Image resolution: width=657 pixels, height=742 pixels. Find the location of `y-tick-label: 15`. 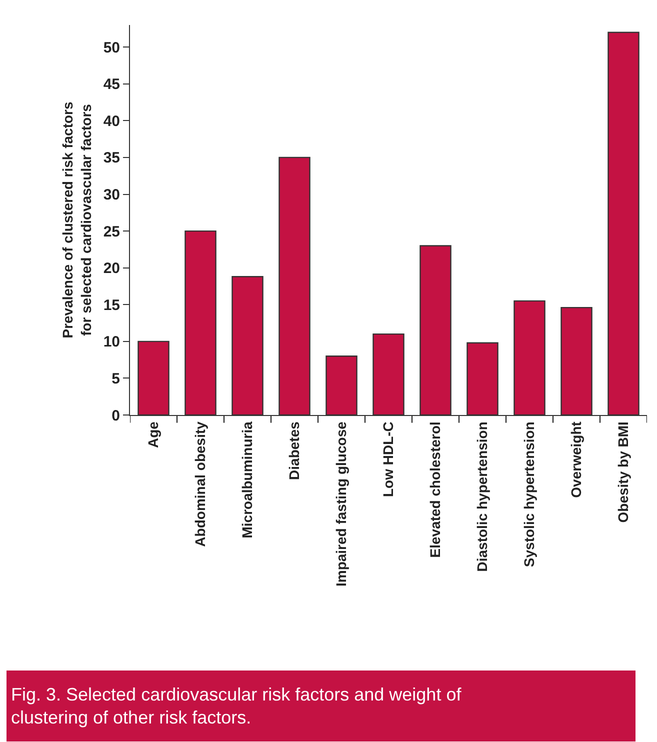

y-tick-label: 15 is located at coordinates (111, 305).